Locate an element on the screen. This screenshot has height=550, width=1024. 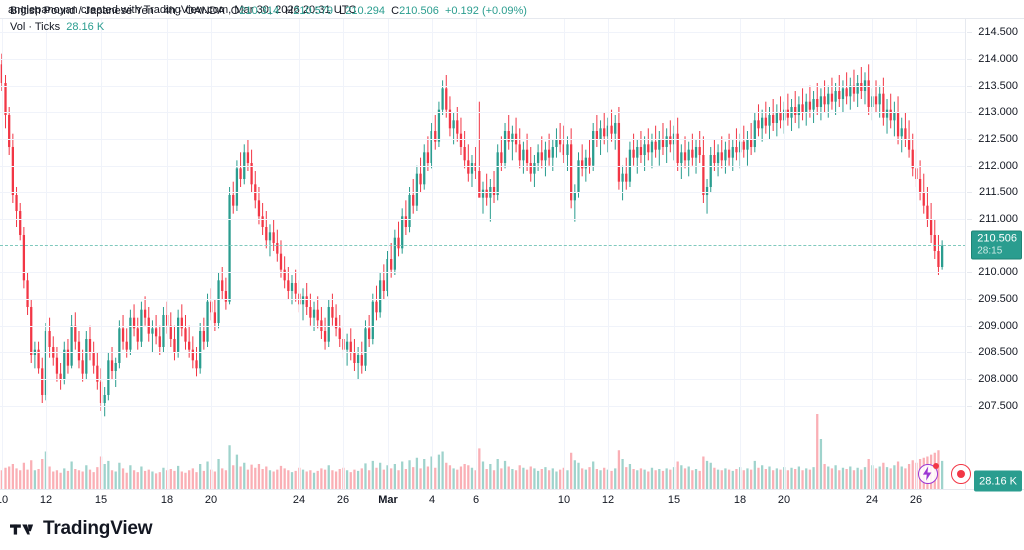
record-button is located at coordinates (961, 474).